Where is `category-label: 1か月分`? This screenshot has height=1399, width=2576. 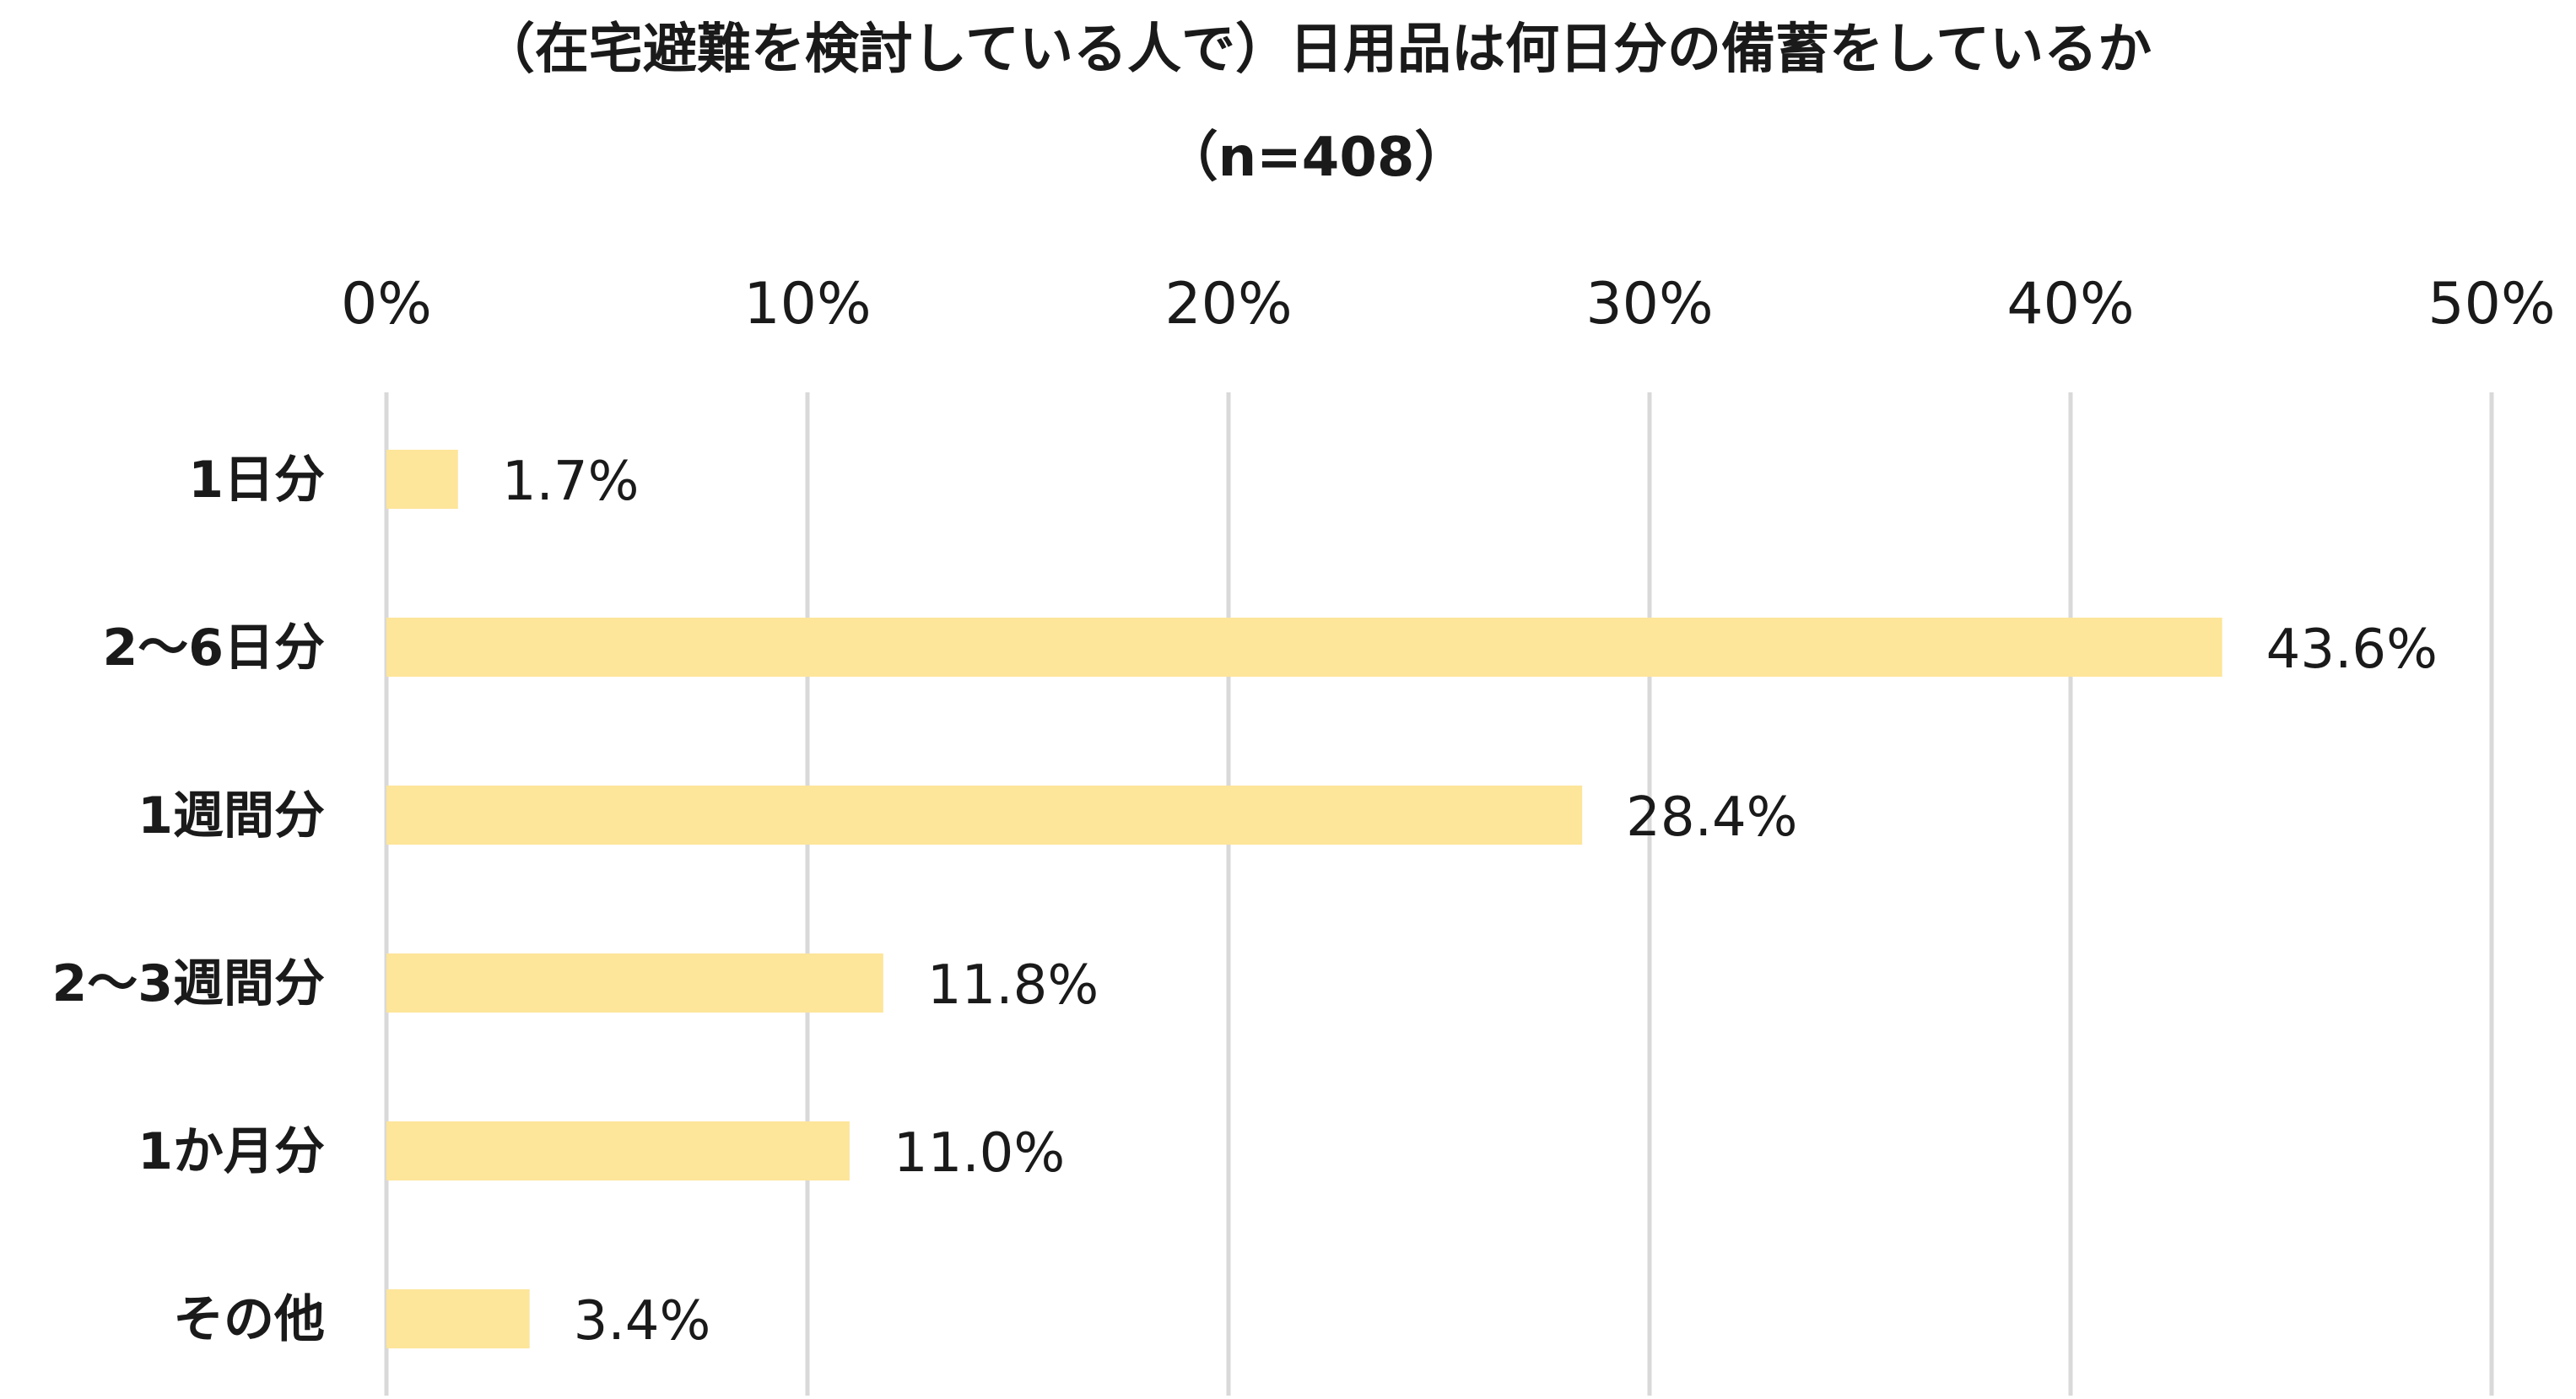
category-label: 1か月分 is located at coordinates (231, 1151).